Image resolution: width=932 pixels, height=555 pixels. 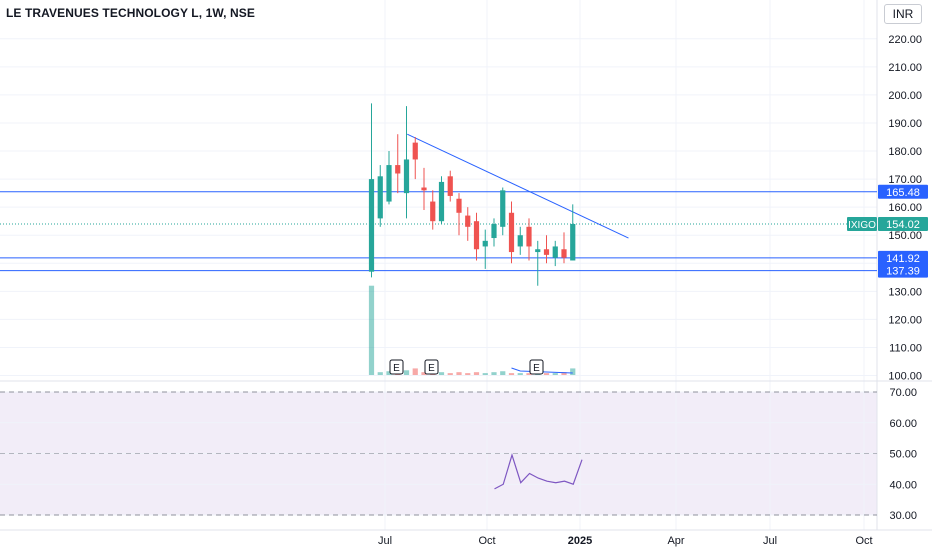 I want to click on price-tick-label: 150.00, so click(x=905, y=236).